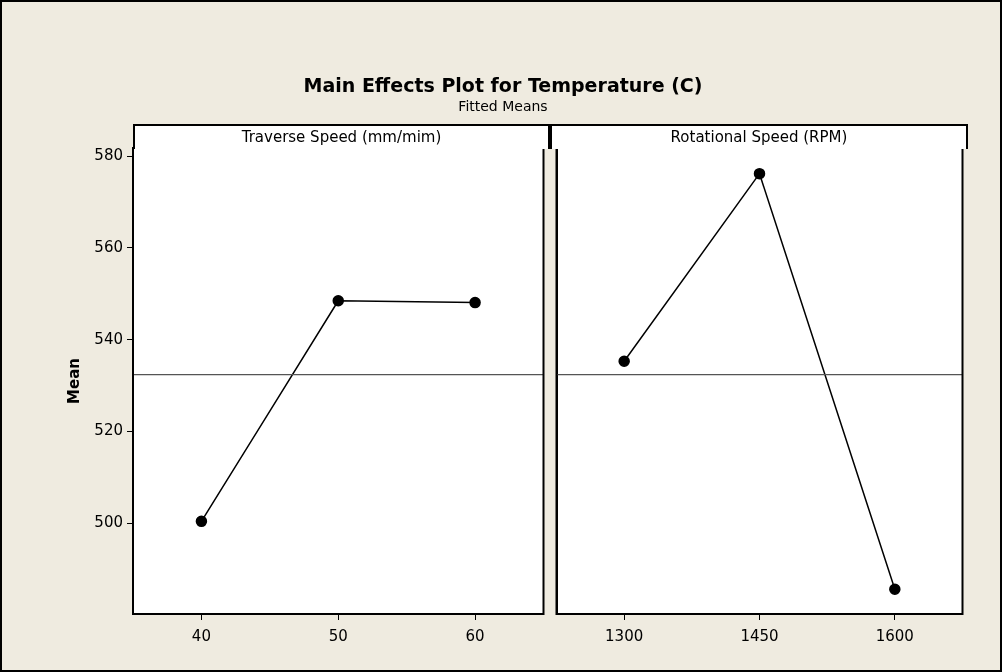 The width and height of the screenshot is (1002, 672). I want to click on x-tick-label: 50, so click(338, 635).